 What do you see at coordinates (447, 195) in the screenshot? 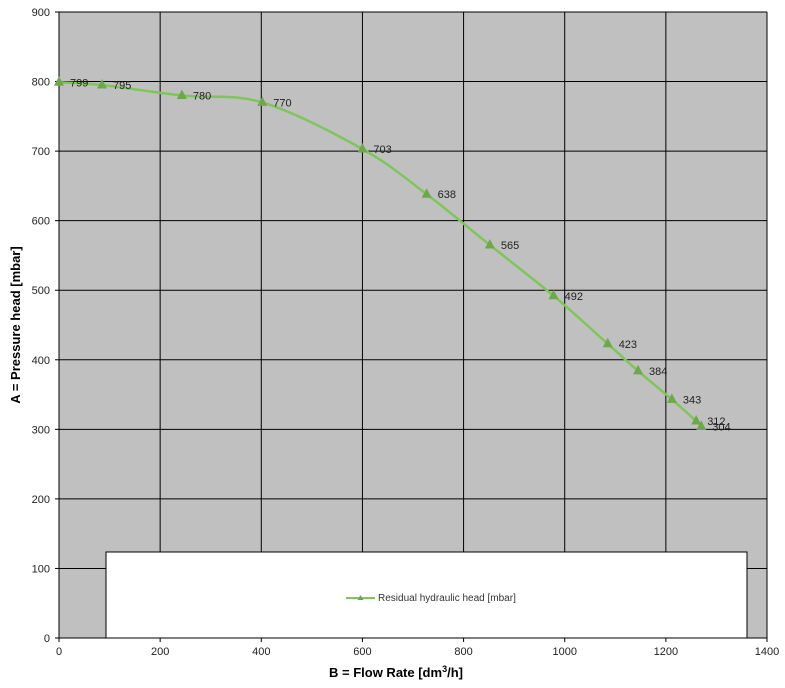
I see `data-label: 638` at bounding box center [447, 195].